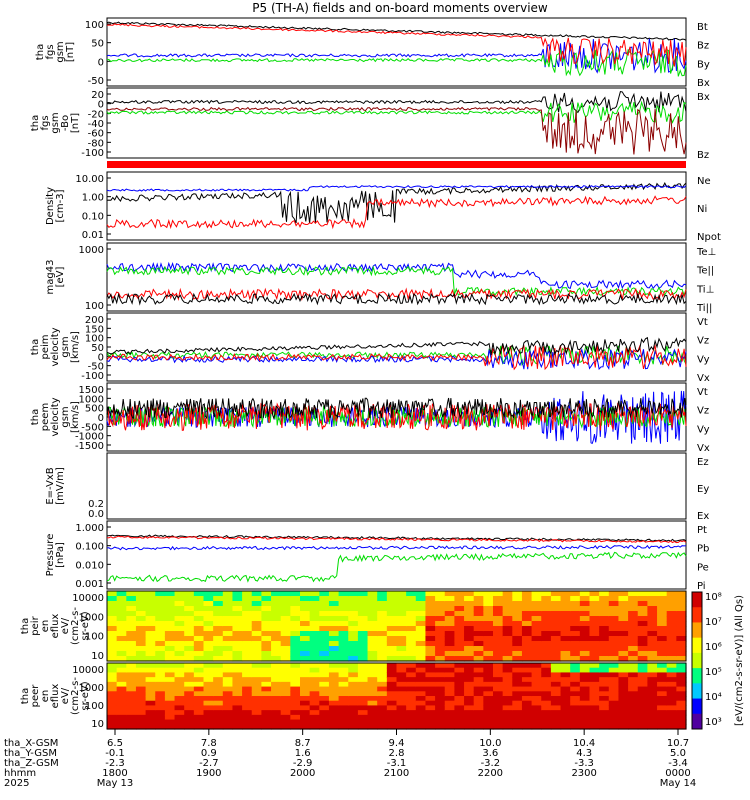 The image size is (750, 800). What do you see at coordinates (45, 626) in the screenshot?
I see `ylabel-line: en` at bounding box center [45, 626].